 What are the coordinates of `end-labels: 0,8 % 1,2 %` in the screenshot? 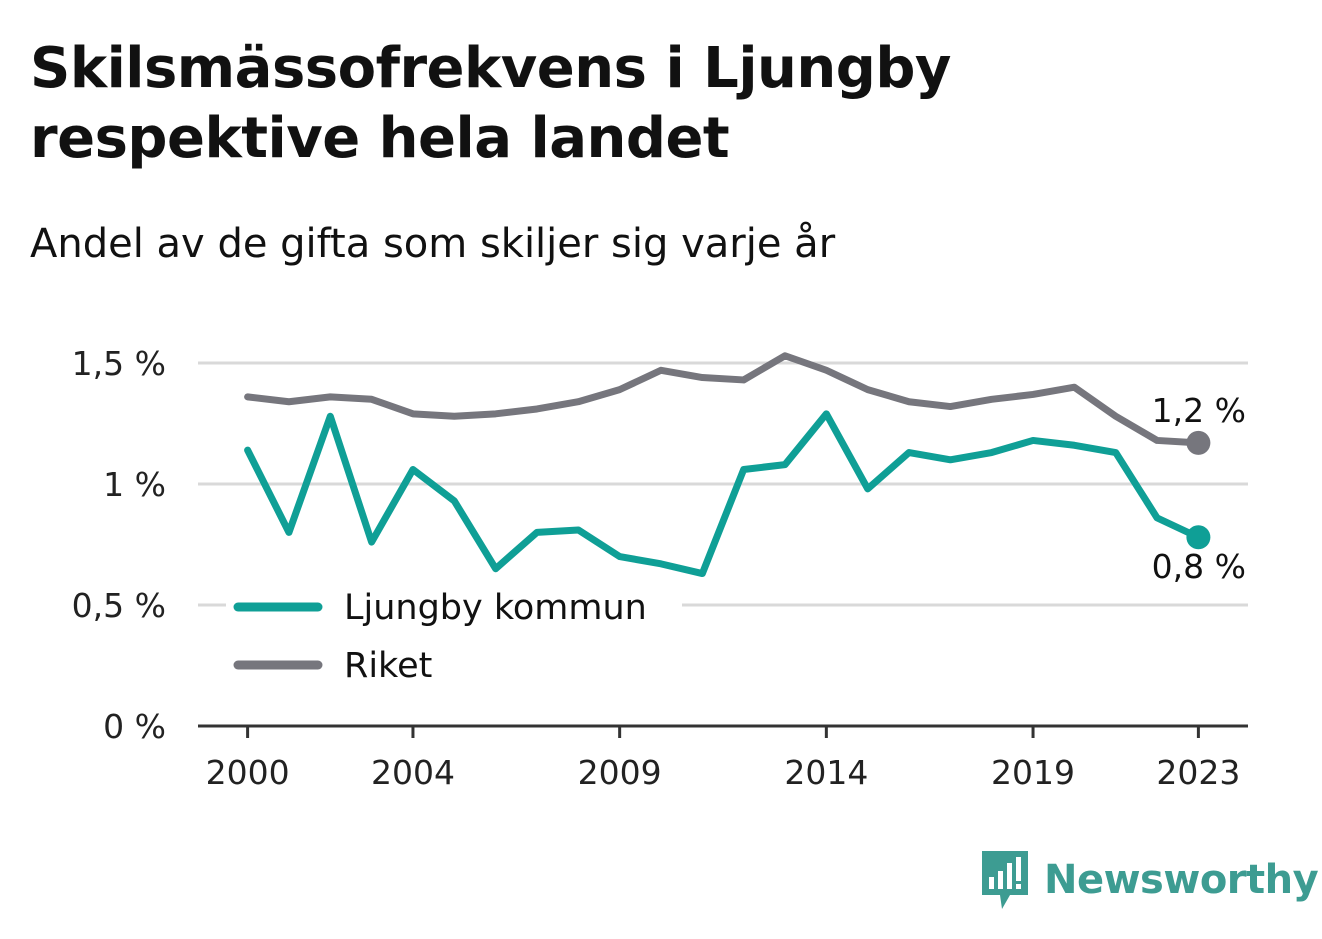 It's located at (1199, 488).